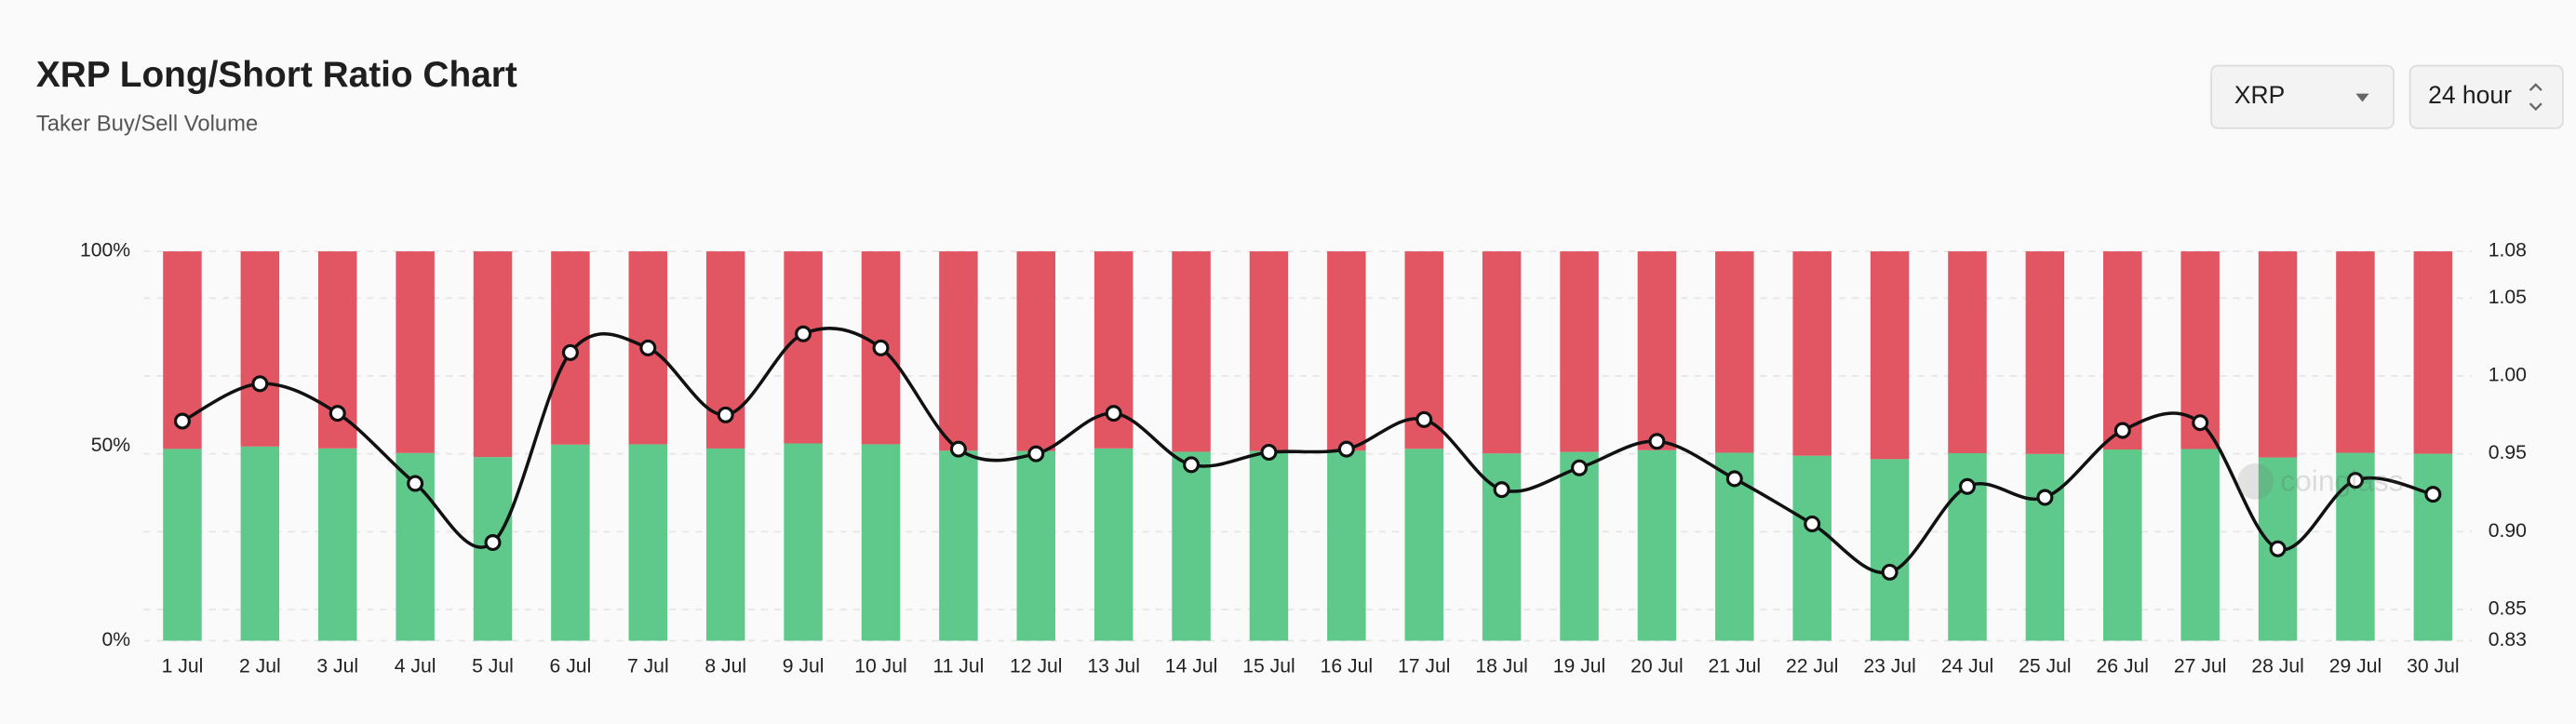 The width and height of the screenshot is (2576, 724). What do you see at coordinates (2277, 666) in the screenshot?
I see `x-tick-label: 28 Jul` at bounding box center [2277, 666].